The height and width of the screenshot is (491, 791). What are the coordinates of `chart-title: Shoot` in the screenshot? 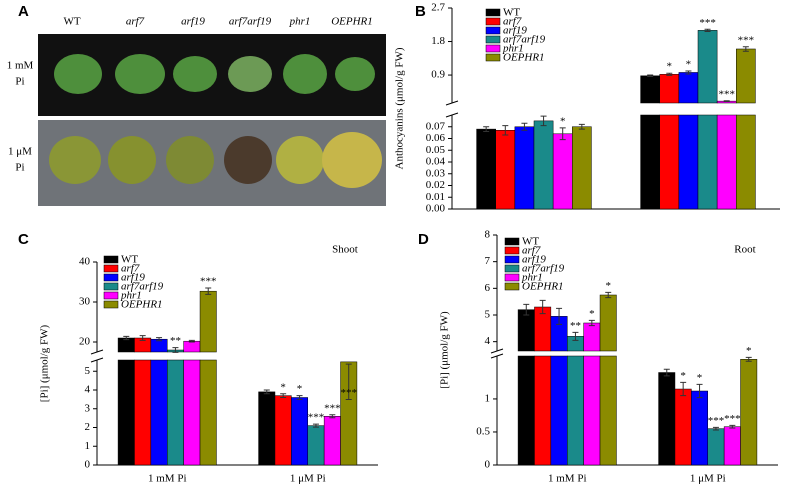 It's located at (345, 250).